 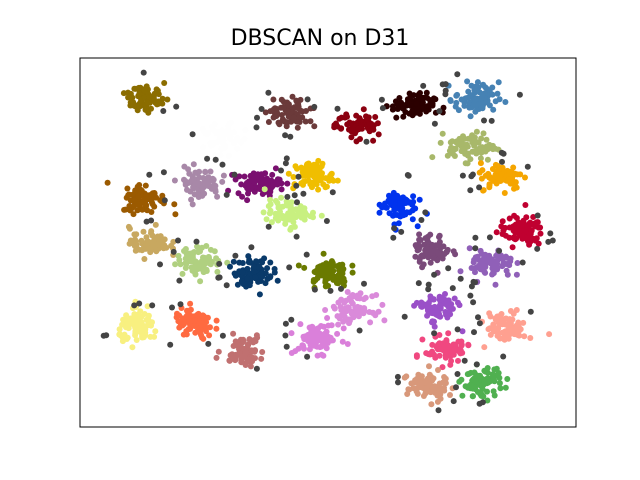 I want to click on cluster-22-point, so click(x=216, y=328).